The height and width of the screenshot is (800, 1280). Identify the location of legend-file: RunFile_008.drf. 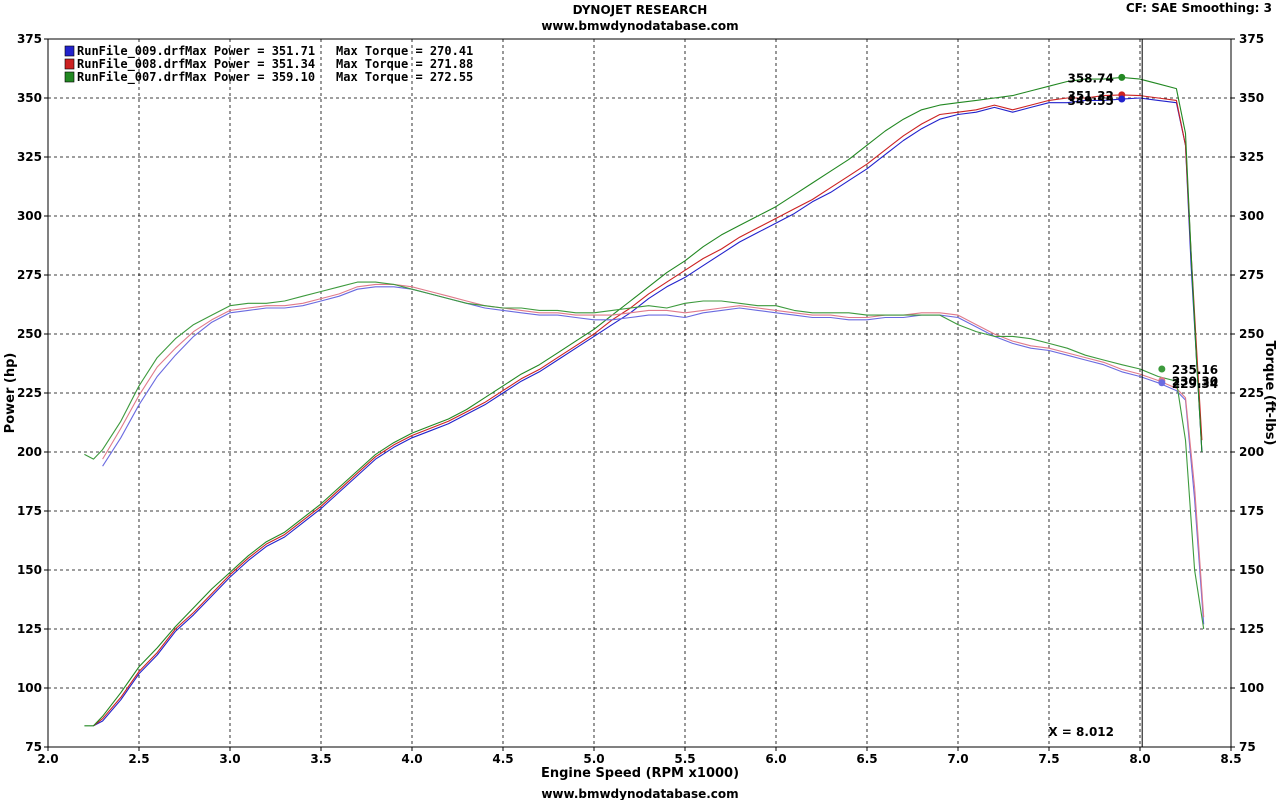
(131, 64).